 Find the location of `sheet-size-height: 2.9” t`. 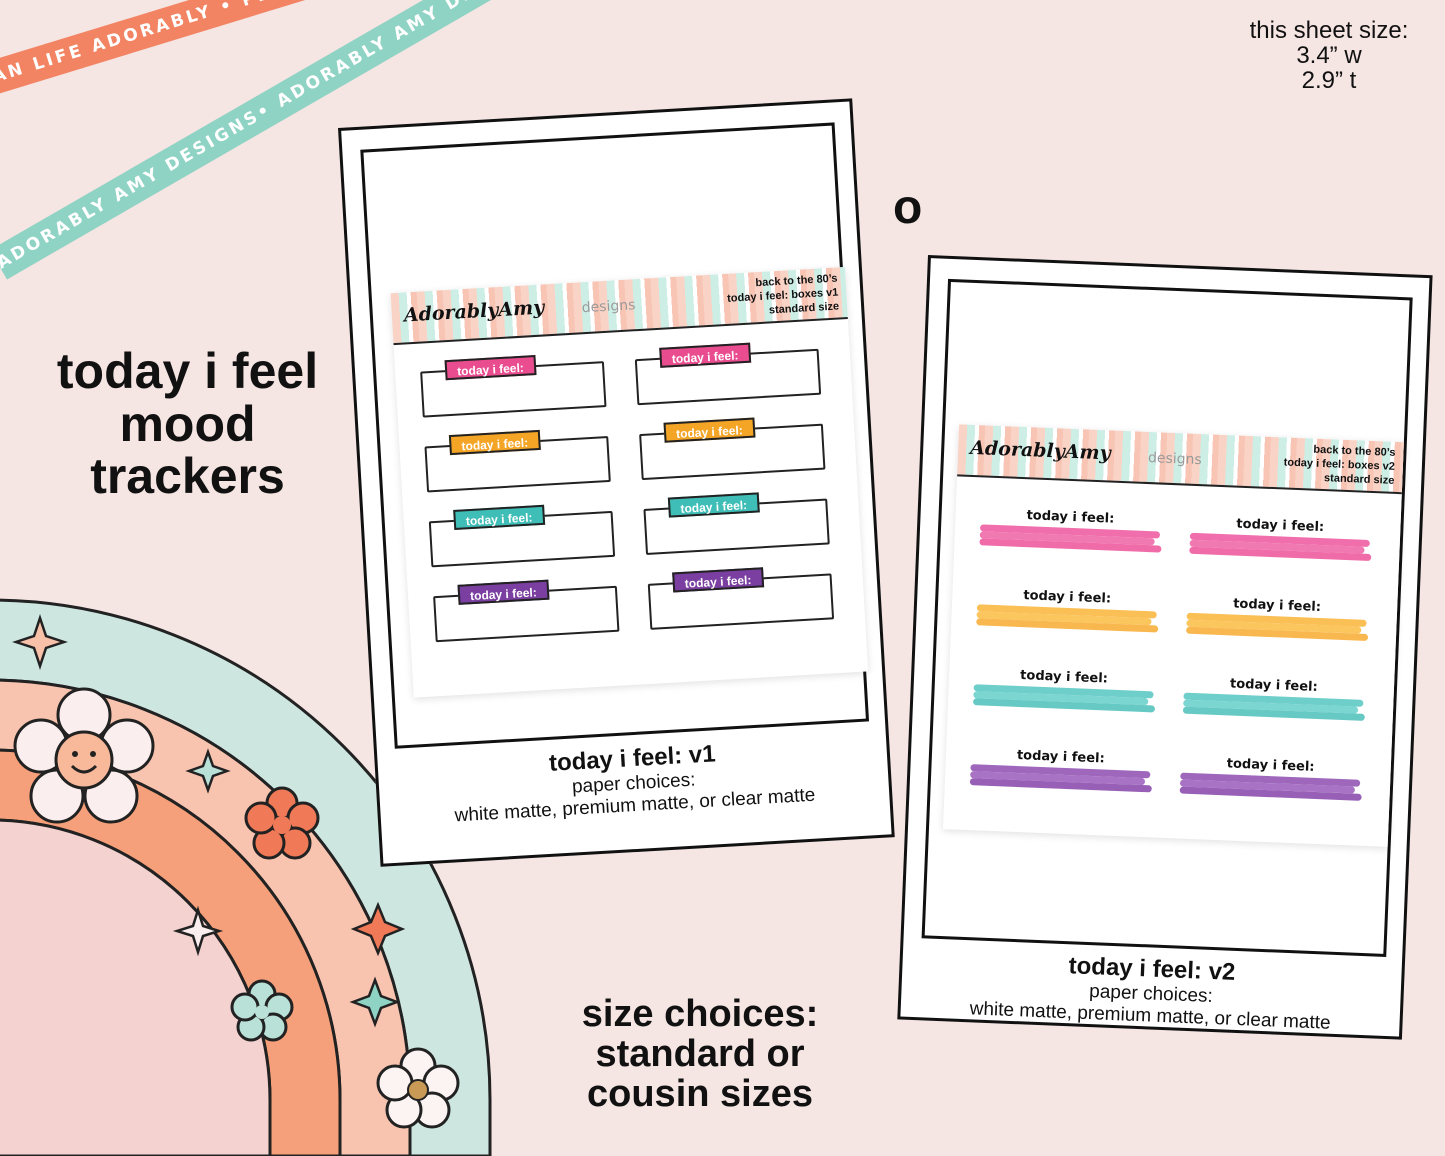

sheet-size-height: 2.9” t is located at coordinates (1329, 81).